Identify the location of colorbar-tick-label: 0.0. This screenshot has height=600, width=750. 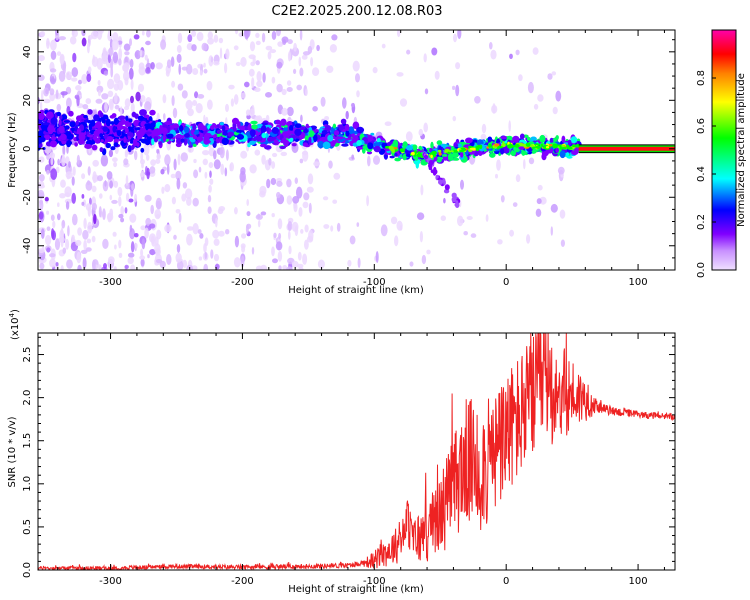
(701, 270).